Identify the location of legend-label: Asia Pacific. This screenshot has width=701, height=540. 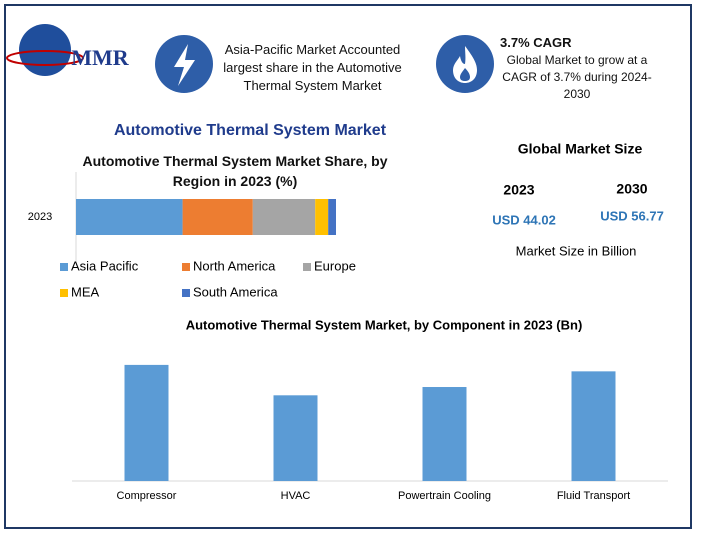
(105, 265).